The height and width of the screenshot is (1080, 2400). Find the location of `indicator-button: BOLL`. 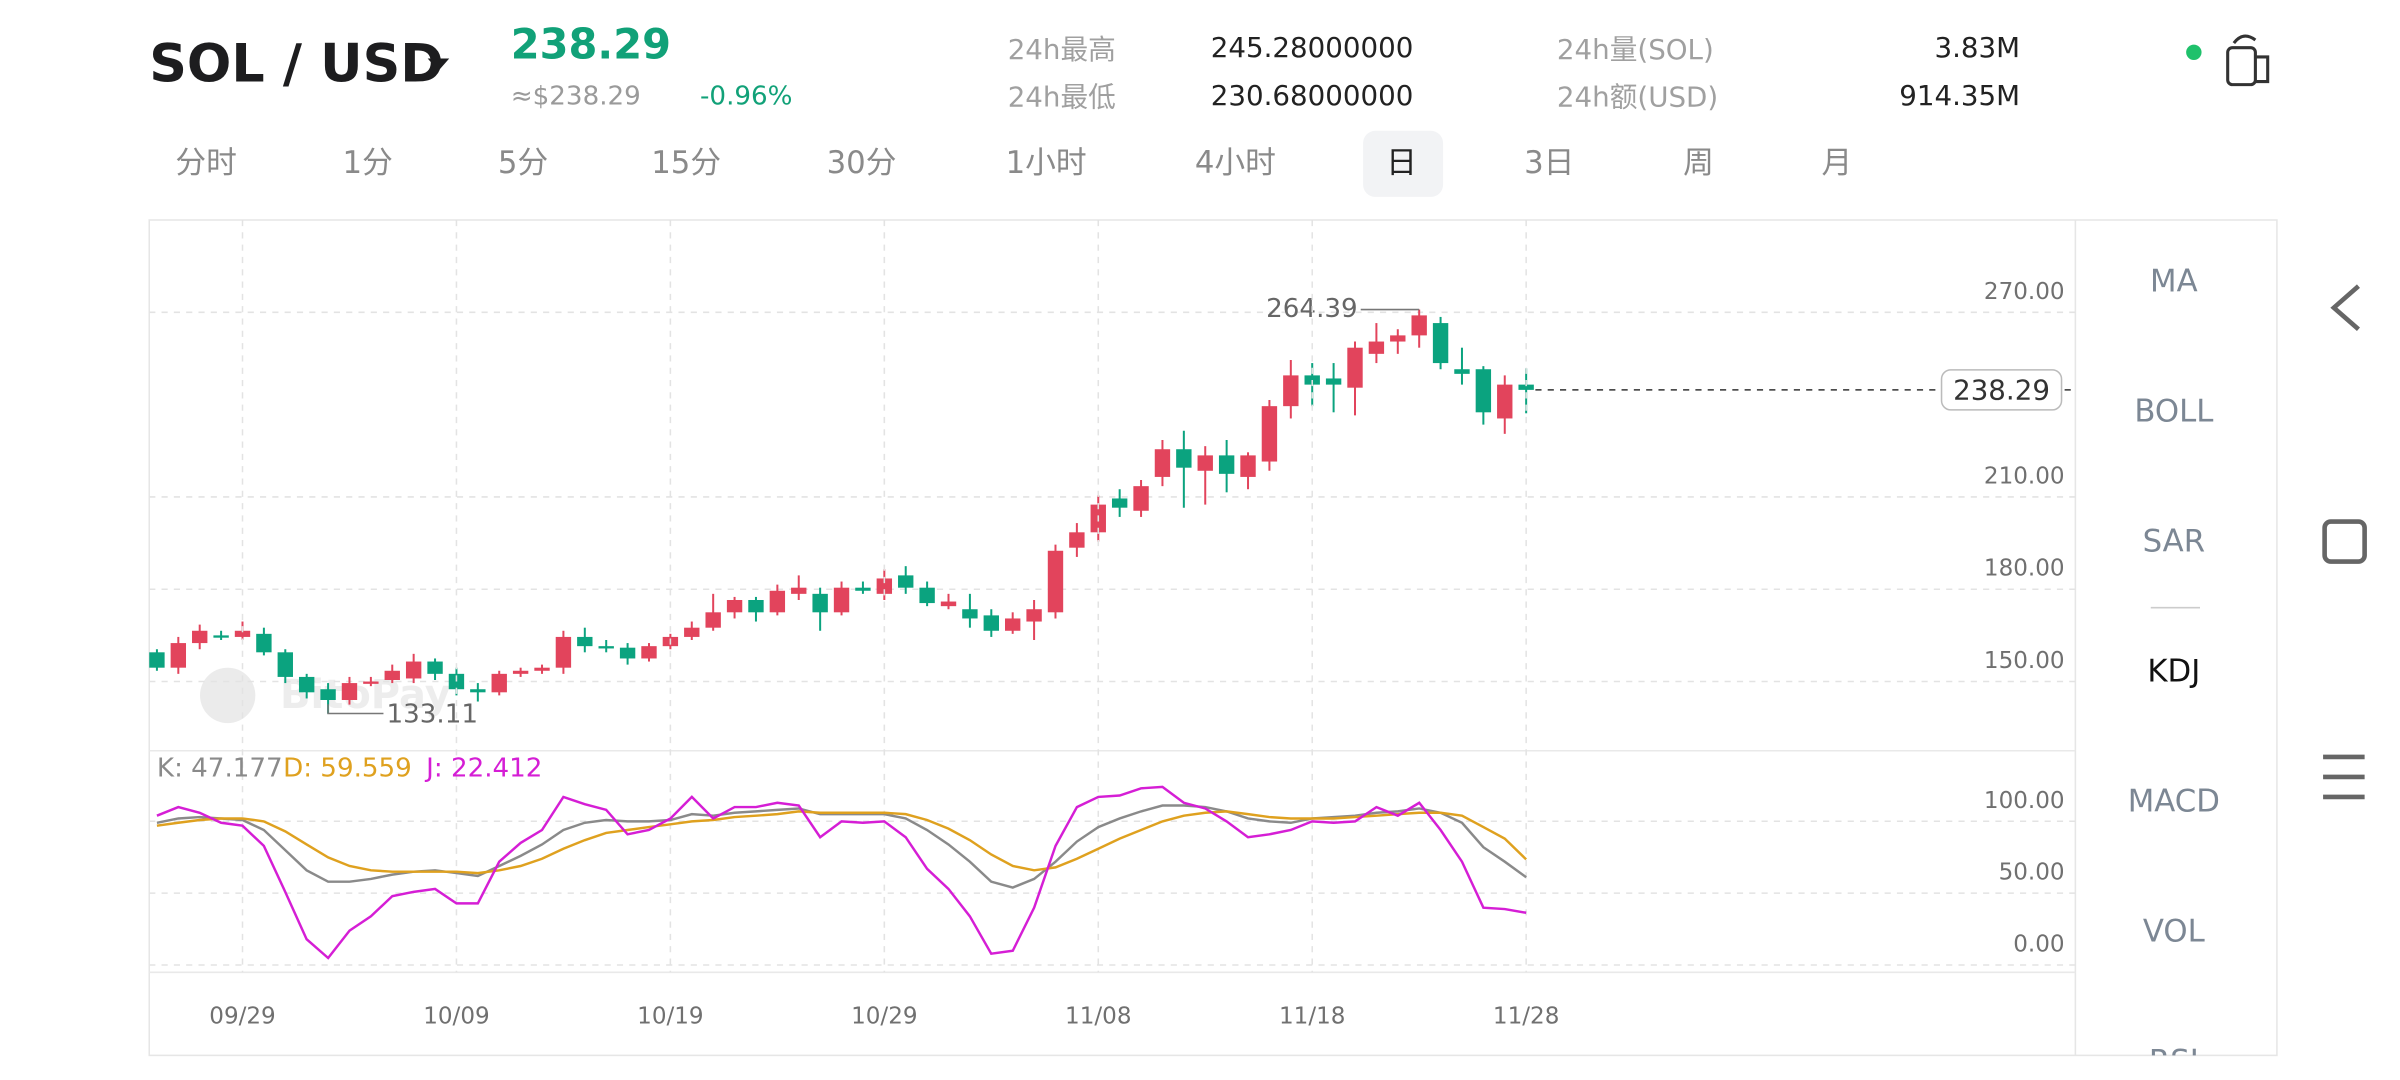

indicator-button: BOLL is located at coordinates (2173, 412).